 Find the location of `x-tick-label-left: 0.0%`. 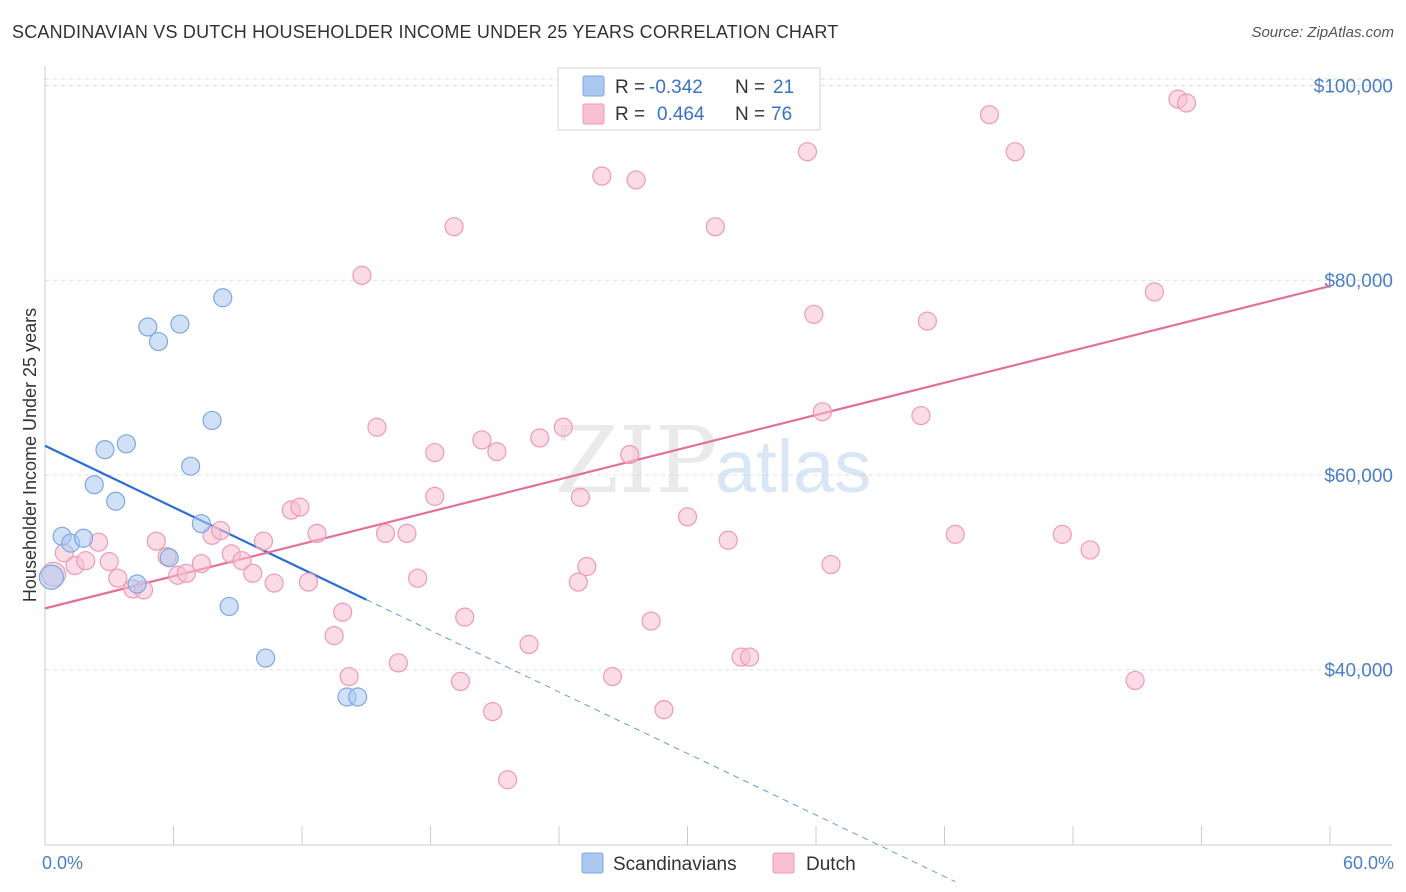

x-tick-label-left: 0.0% is located at coordinates (62, 863).